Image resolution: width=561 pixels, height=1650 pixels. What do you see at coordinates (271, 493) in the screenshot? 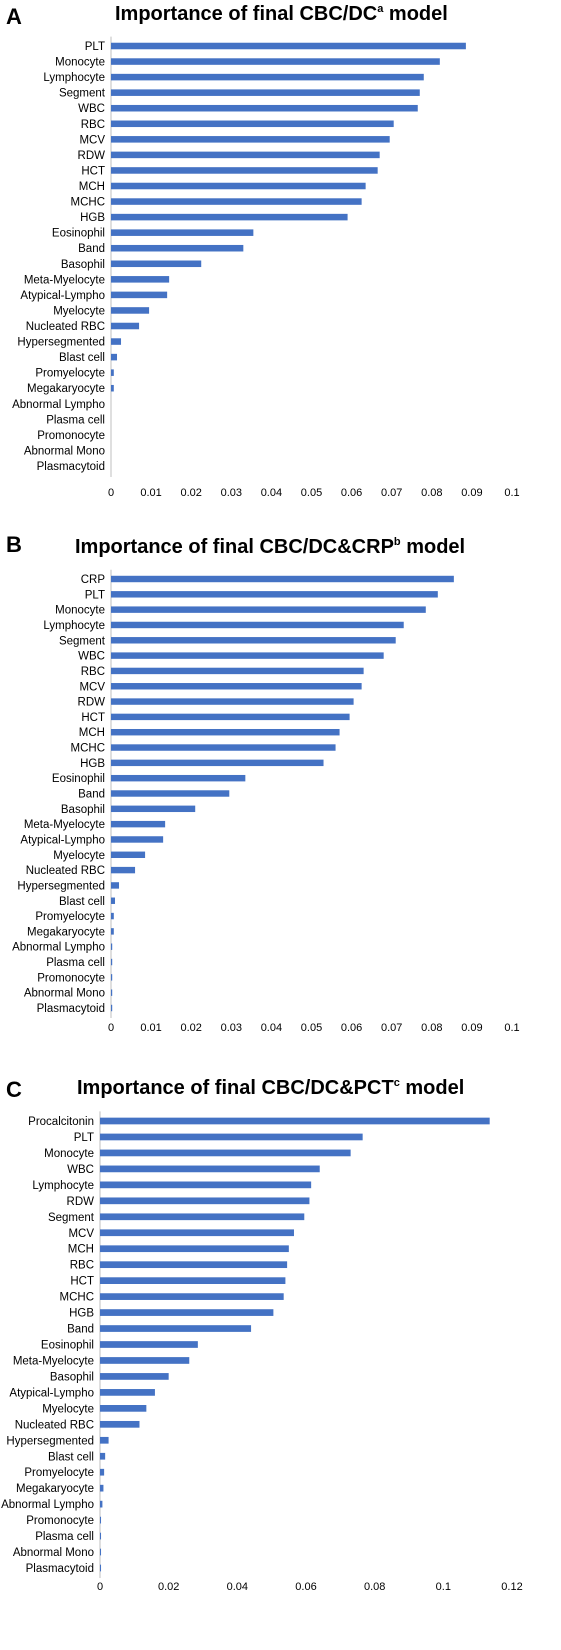
I see `x-tick-label: 0.04` at bounding box center [271, 493].